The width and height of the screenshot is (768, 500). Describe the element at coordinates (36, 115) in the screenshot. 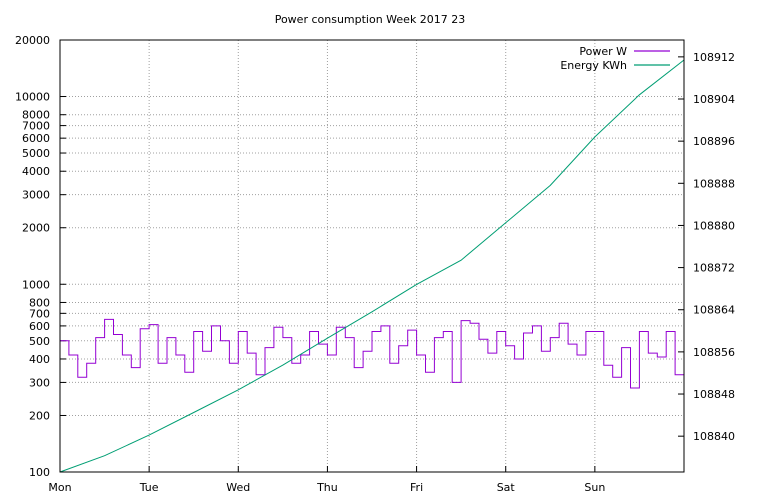

I see `y-tick-label: 8000` at that location.